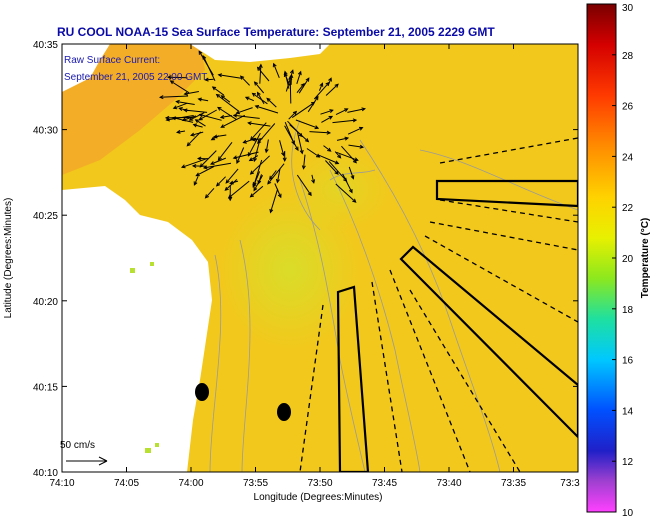 Image resolution: width=651 pixels, height=518 pixels. I want to click on scale-arrow, so click(87, 461).